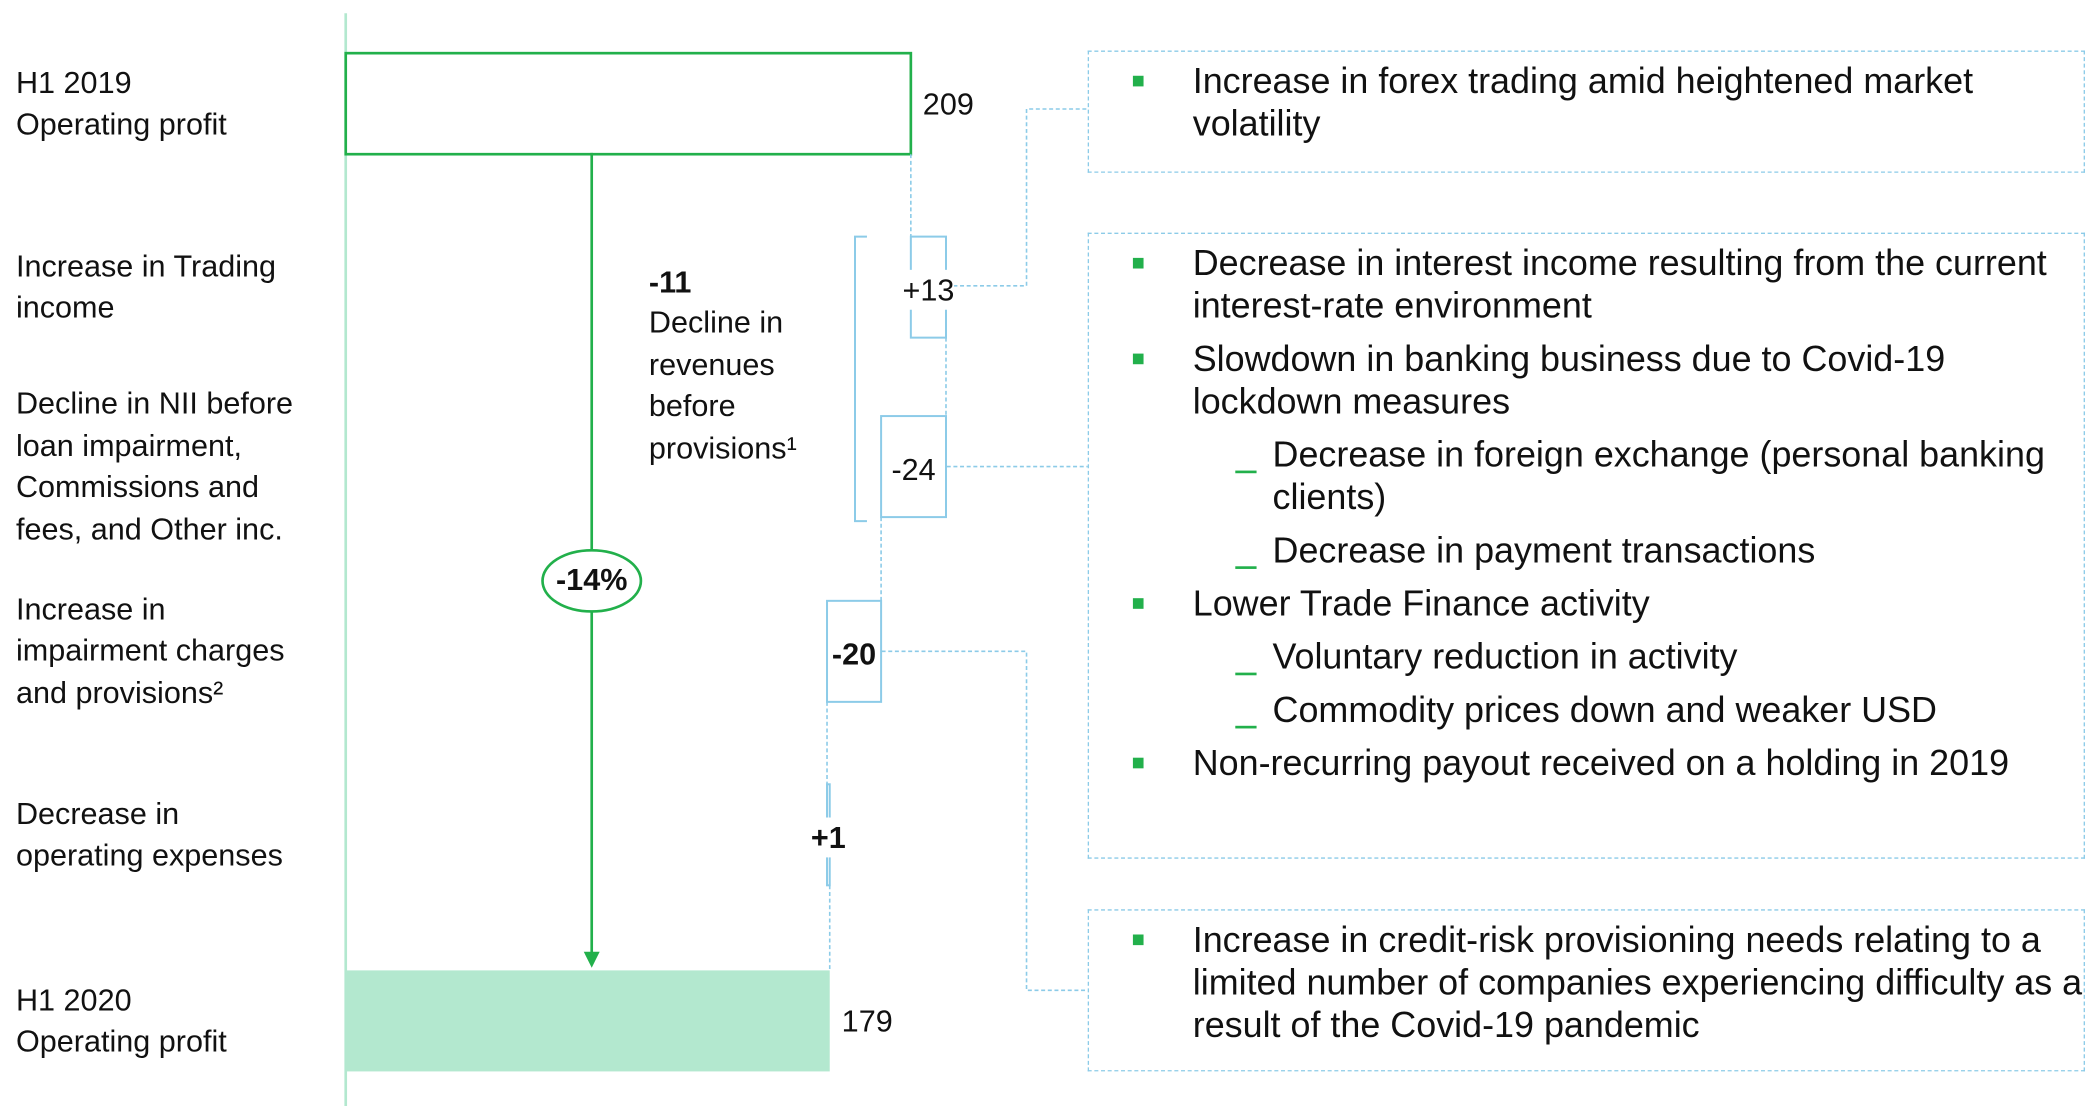 This screenshot has height=1113, width=2085. I want to click on value-label: -20, so click(854, 654).